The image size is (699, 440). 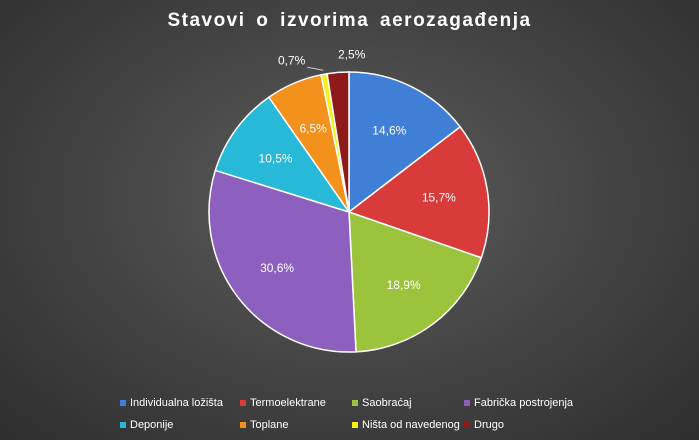 What do you see at coordinates (276, 158) in the screenshot?
I see `data-label-deponije: 10,5%` at bounding box center [276, 158].